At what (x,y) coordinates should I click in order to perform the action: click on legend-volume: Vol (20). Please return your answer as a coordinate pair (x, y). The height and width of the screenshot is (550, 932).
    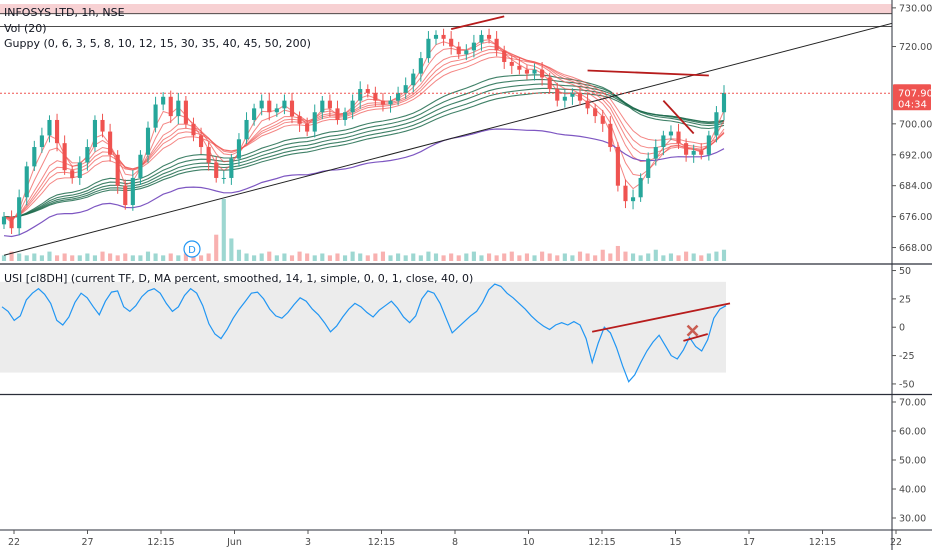
    Looking at the image, I should click on (25, 28).